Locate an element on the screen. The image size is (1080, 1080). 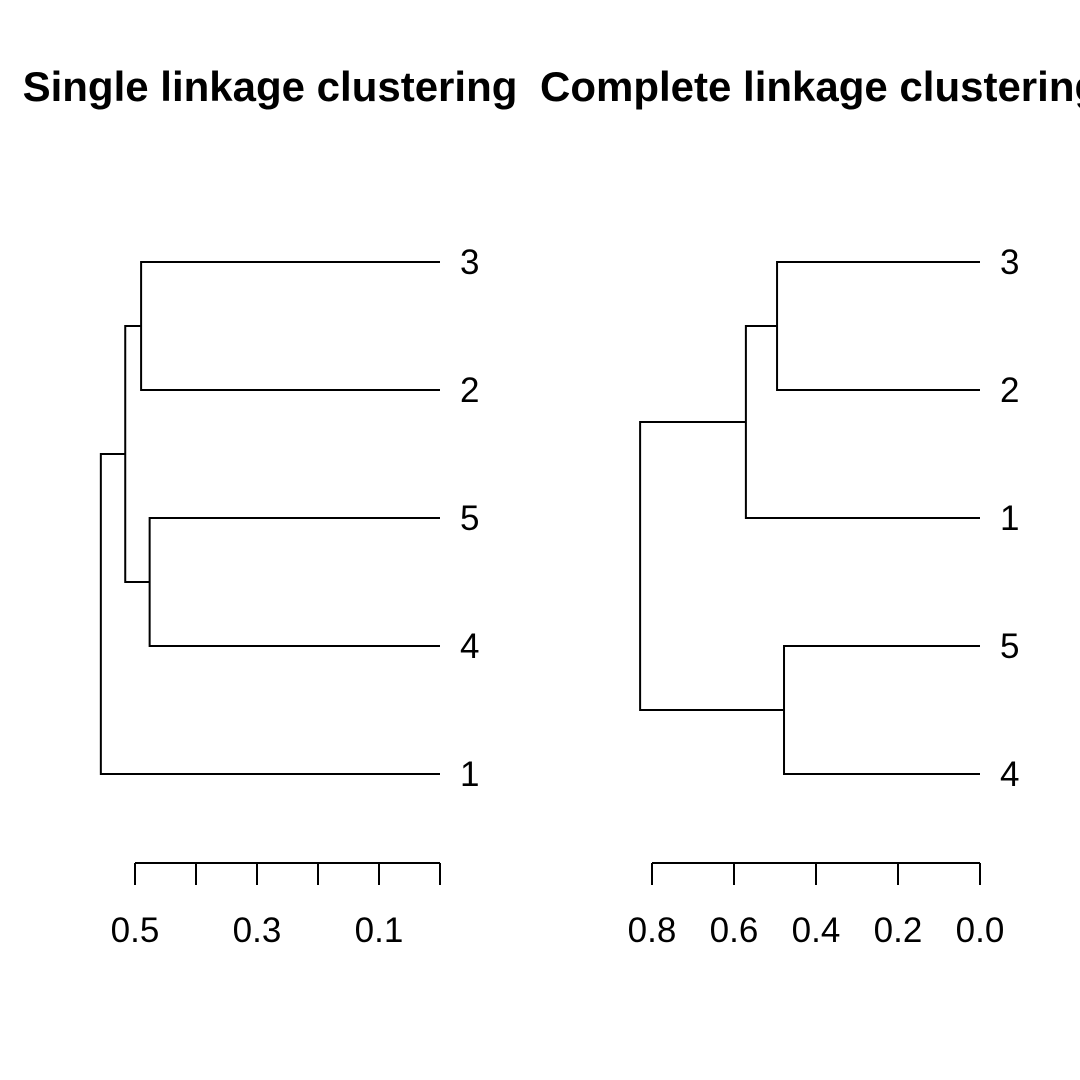
chart-title: Complete linkage clustering is located at coordinates (810, 86).